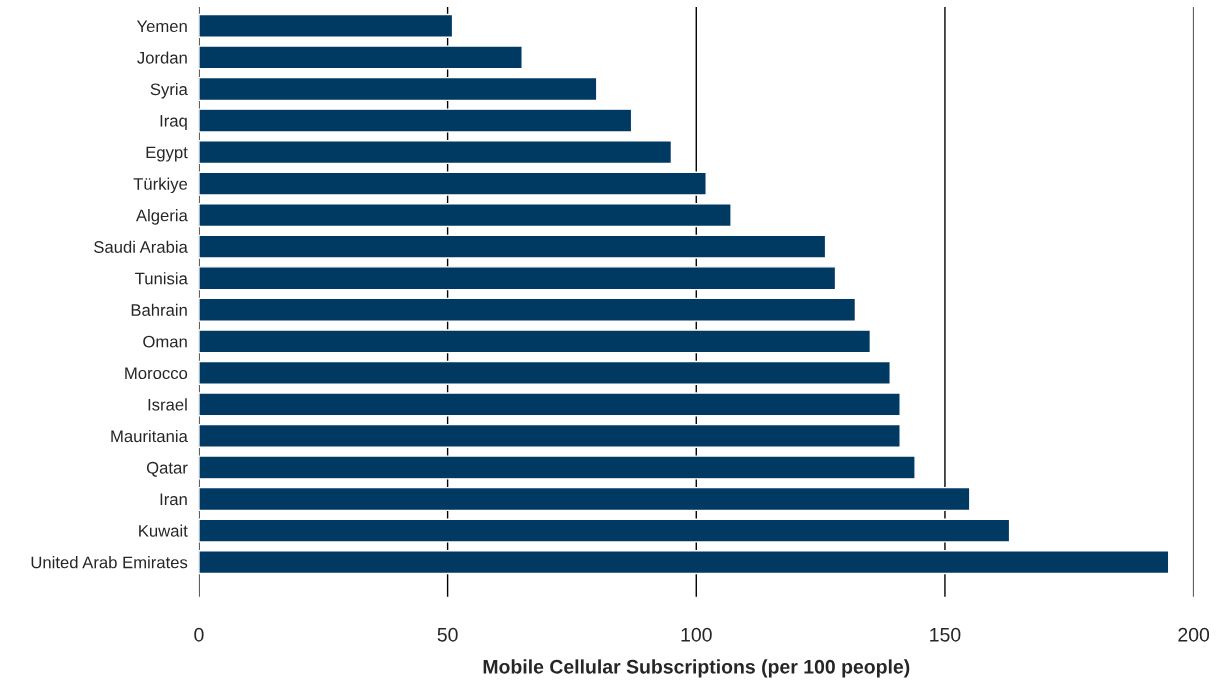 The width and height of the screenshot is (1228, 698). Describe the element at coordinates (167, 404) in the screenshot. I see `y-tick-label: Israel` at that location.